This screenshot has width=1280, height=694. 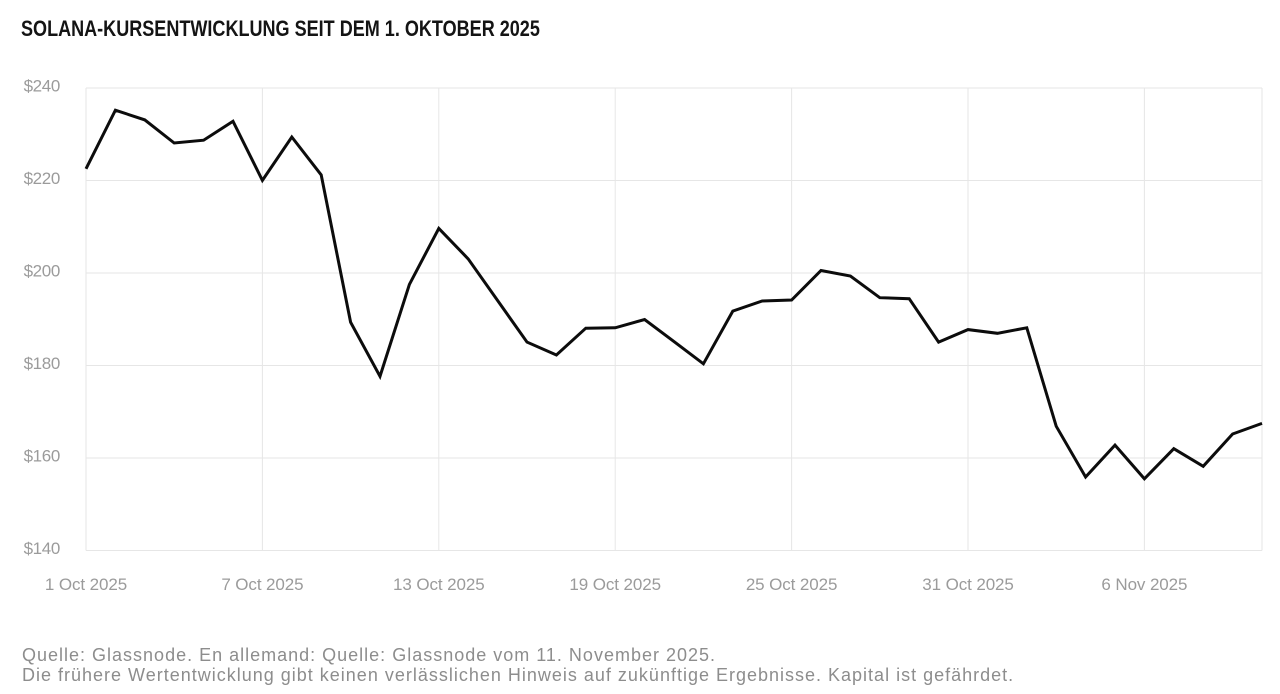 I want to click on svg-text: 1 Oct 2025, so click(x=86, y=584).